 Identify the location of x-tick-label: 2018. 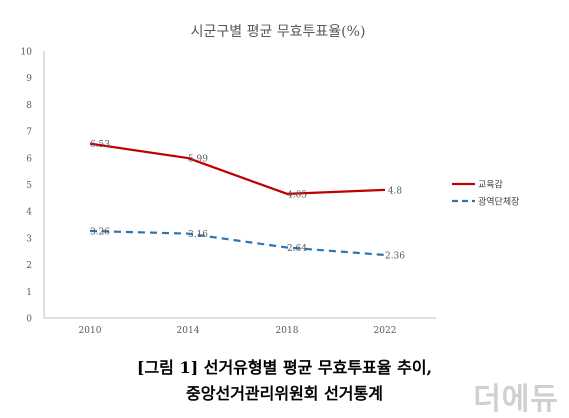
(287, 331).